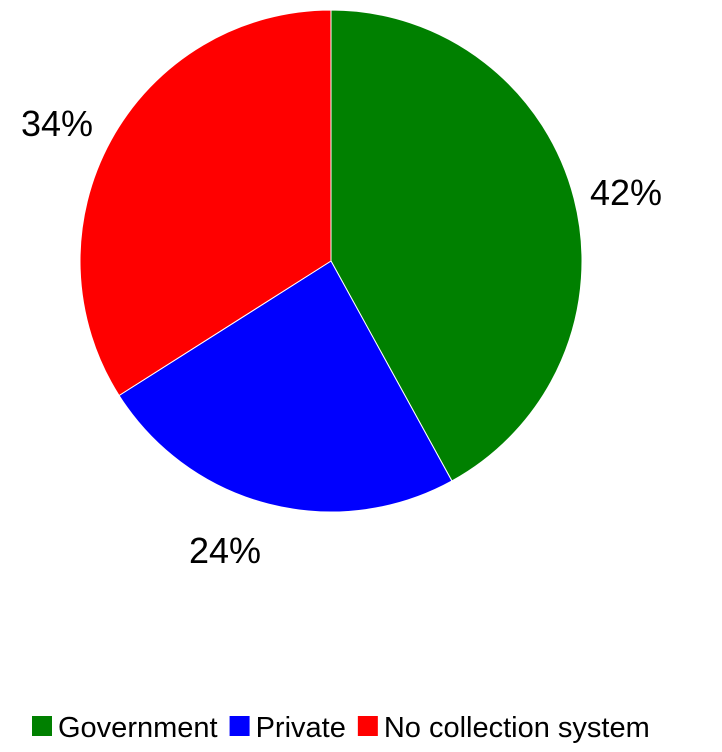  What do you see at coordinates (57, 123) in the screenshot?
I see `data-label-no-collection-system: 34%` at bounding box center [57, 123].